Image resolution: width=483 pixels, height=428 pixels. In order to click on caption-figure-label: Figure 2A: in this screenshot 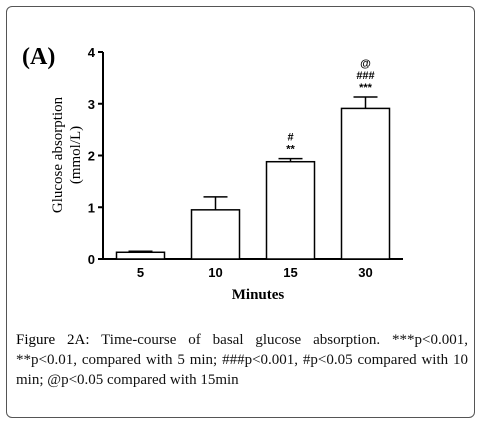, I will do `click(53, 340)`.